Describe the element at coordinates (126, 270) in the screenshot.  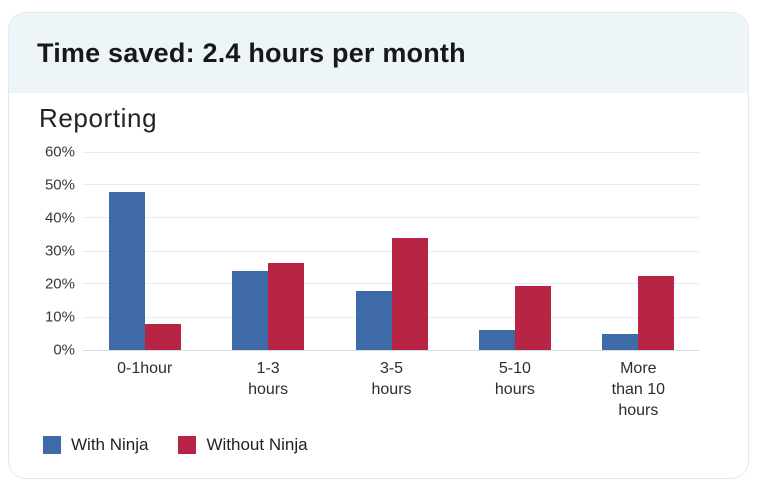
I see `bar-with-ninja-0-1hour` at that location.